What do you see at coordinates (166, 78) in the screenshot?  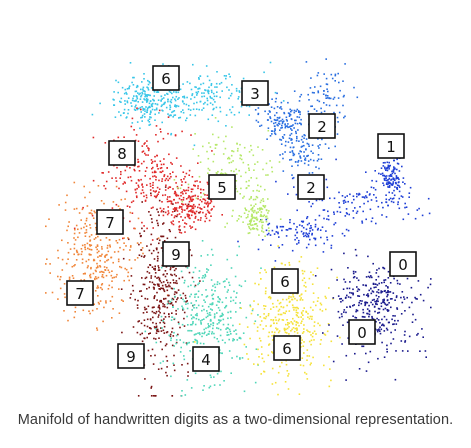 I see `digit-label-box` at bounding box center [166, 78].